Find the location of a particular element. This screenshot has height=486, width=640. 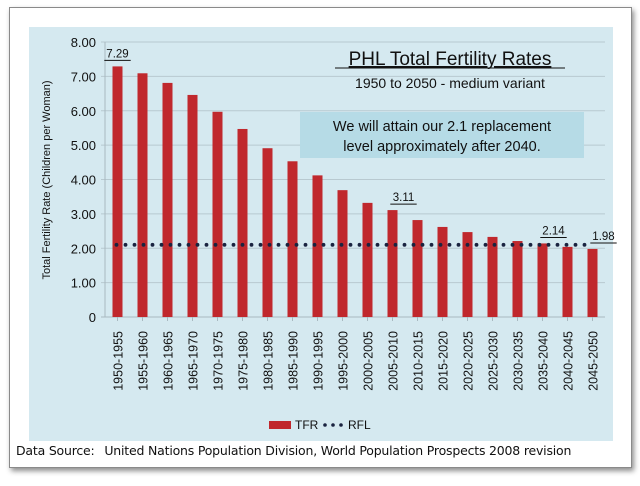

legend-rfl-label: RFL is located at coordinates (359, 425).